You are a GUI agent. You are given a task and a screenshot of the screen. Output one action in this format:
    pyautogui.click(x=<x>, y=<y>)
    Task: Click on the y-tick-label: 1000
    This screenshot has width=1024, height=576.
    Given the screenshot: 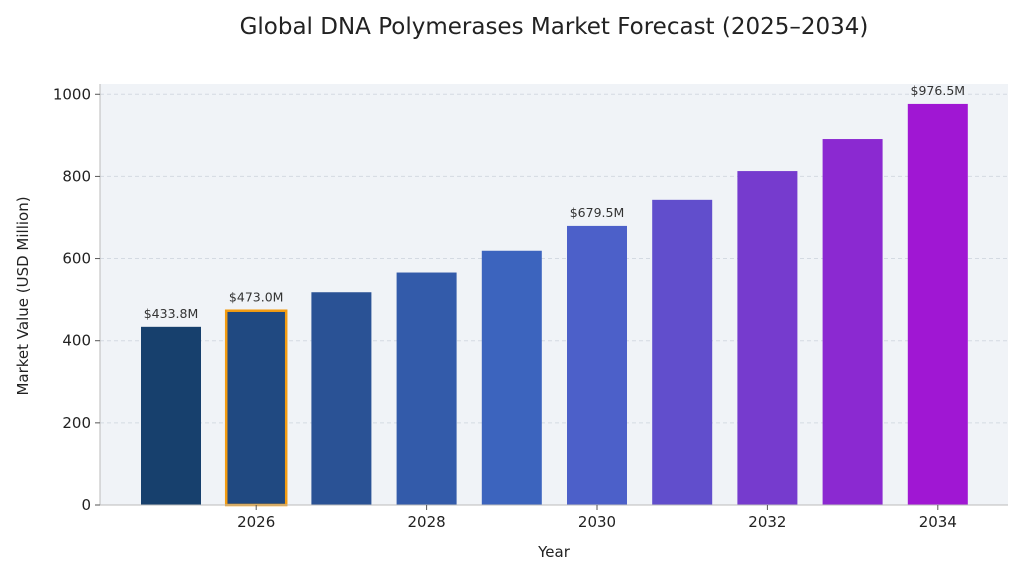 What is the action you would take?
    pyautogui.click(x=72, y=94)
    